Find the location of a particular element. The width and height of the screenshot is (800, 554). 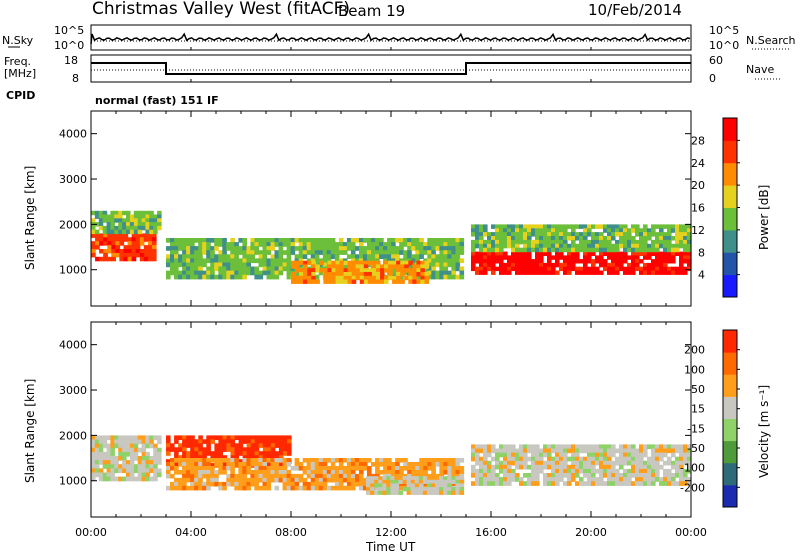

power-ytick-label: 1000 is located at coordinates (73, 270).